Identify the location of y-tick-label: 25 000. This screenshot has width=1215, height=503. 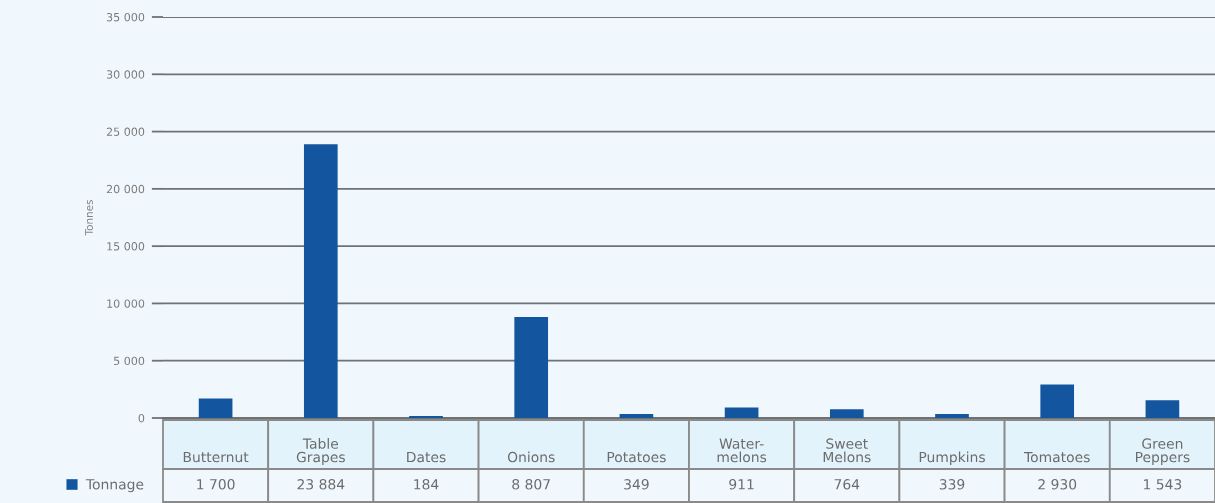
(125, 131).